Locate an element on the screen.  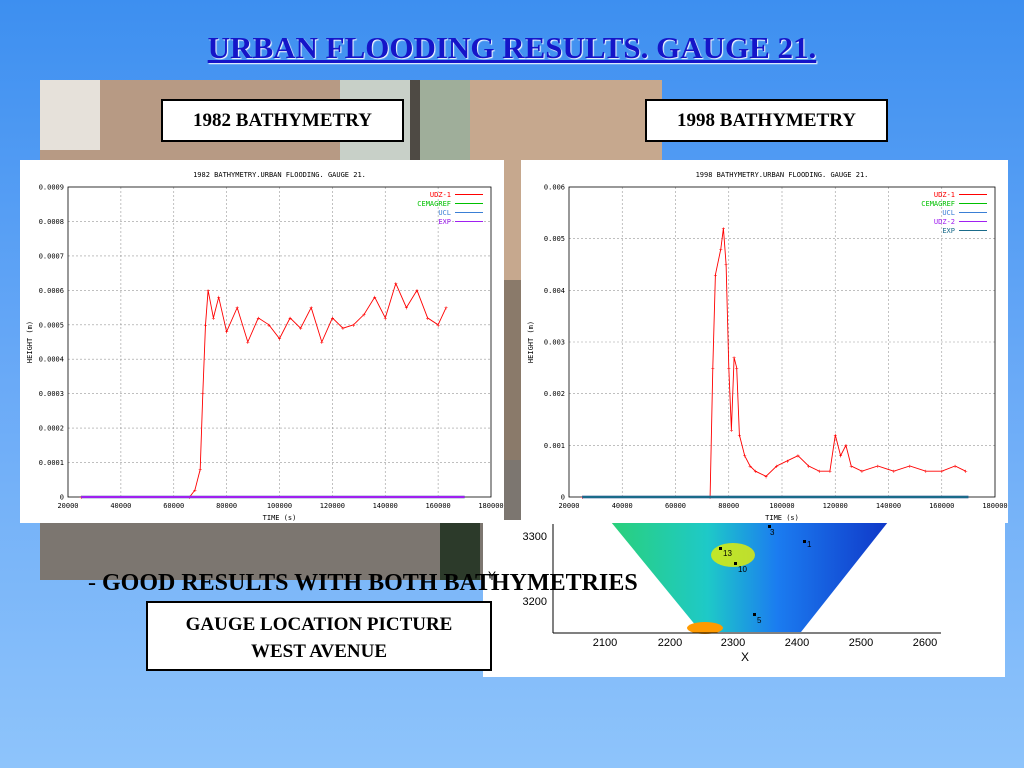
y-tick-label: 0.0001 is located at coordinates (51, 463).